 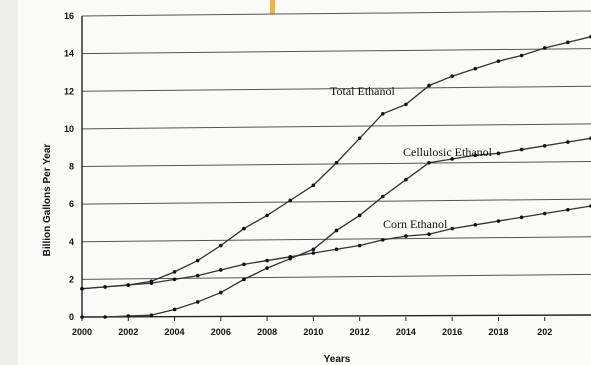 I want to click on x-tick-label: 2014, so click(x=406, y=332).